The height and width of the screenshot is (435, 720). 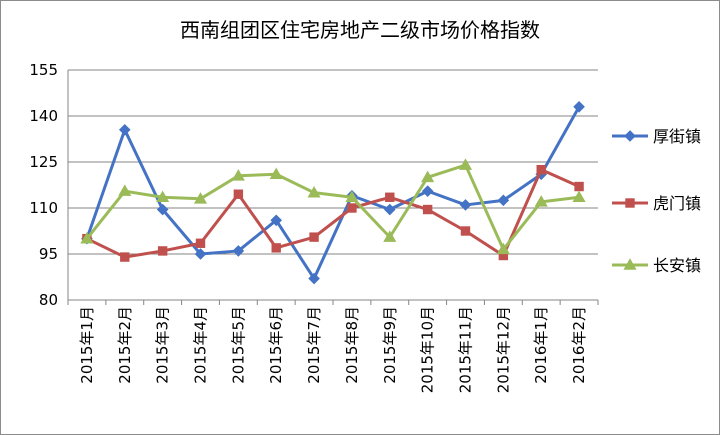 I want to click on x-tick-label: 2016年1月, so click(x=541, y=345).